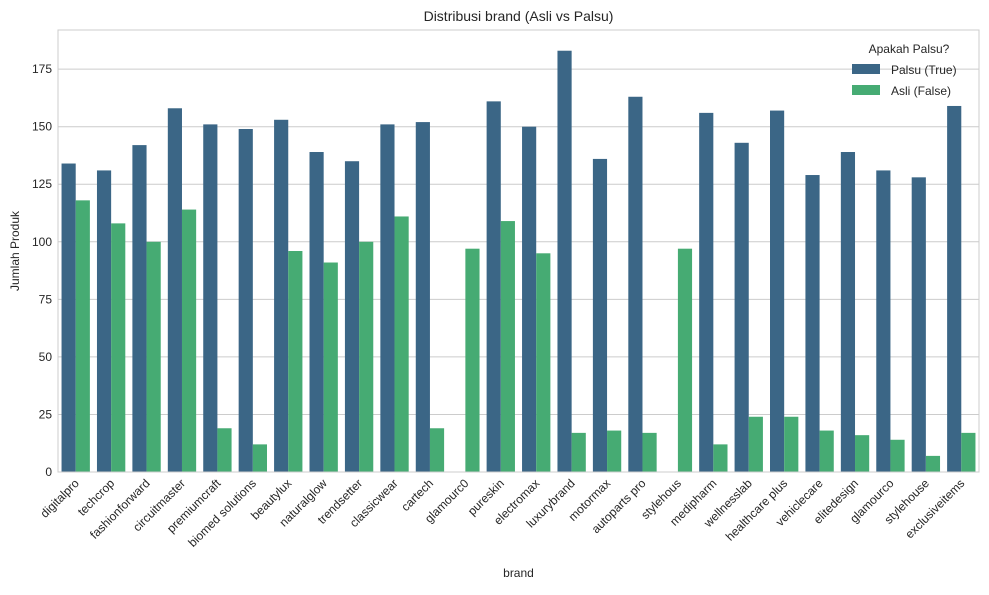 This screenshot has height=595, width=989. Describe the element at coordinates (42, 242) in the screenshot. I see `y-tick-label: 100` at that location.